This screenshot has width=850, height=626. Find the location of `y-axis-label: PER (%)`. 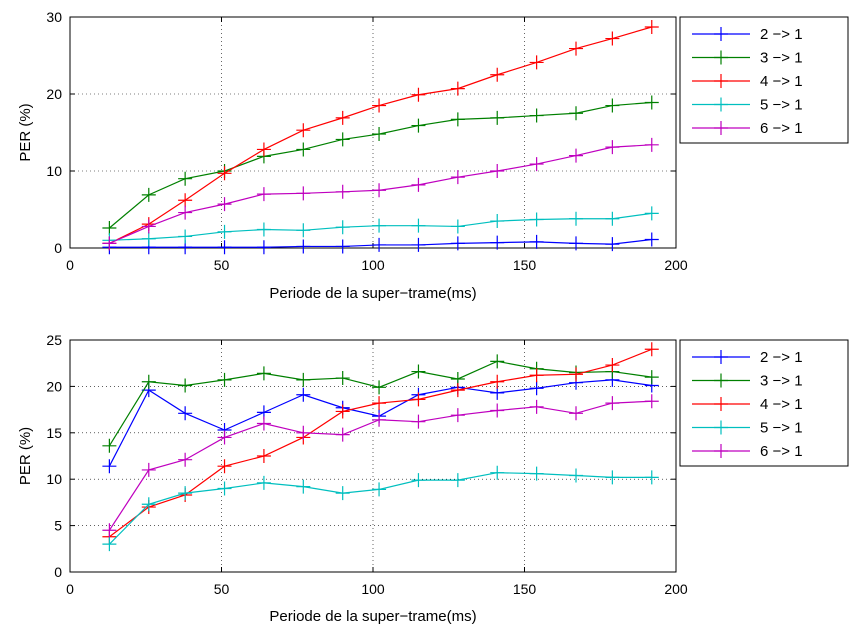

y-axis-label: PER (%) is located at coordinates (25, 456).